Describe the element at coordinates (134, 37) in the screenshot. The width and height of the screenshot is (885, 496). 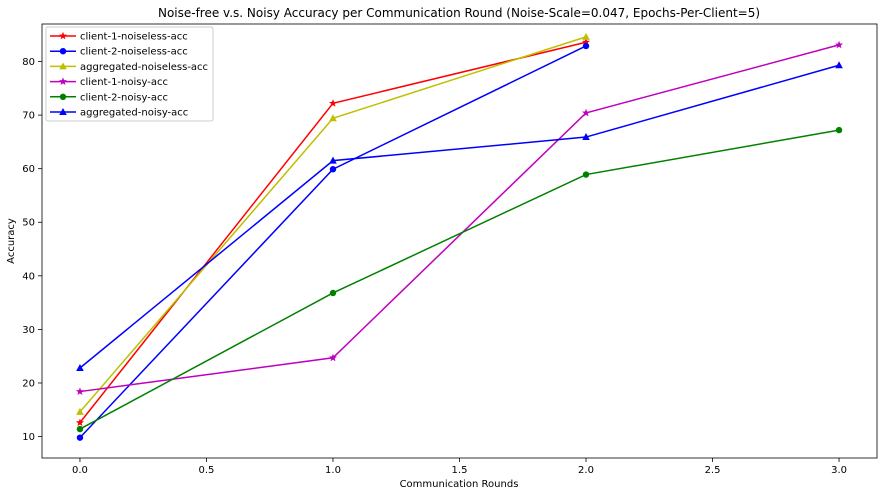
I see `legend-label: client-1-noiseless-acc` at that location.